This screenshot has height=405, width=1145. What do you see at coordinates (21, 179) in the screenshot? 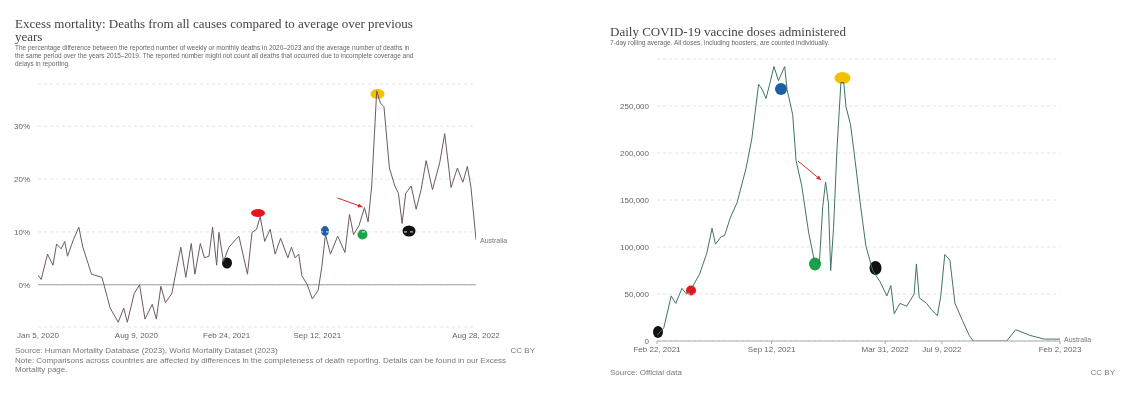
I see `y-tick-label: 20%` at bounding box center [21, 179].